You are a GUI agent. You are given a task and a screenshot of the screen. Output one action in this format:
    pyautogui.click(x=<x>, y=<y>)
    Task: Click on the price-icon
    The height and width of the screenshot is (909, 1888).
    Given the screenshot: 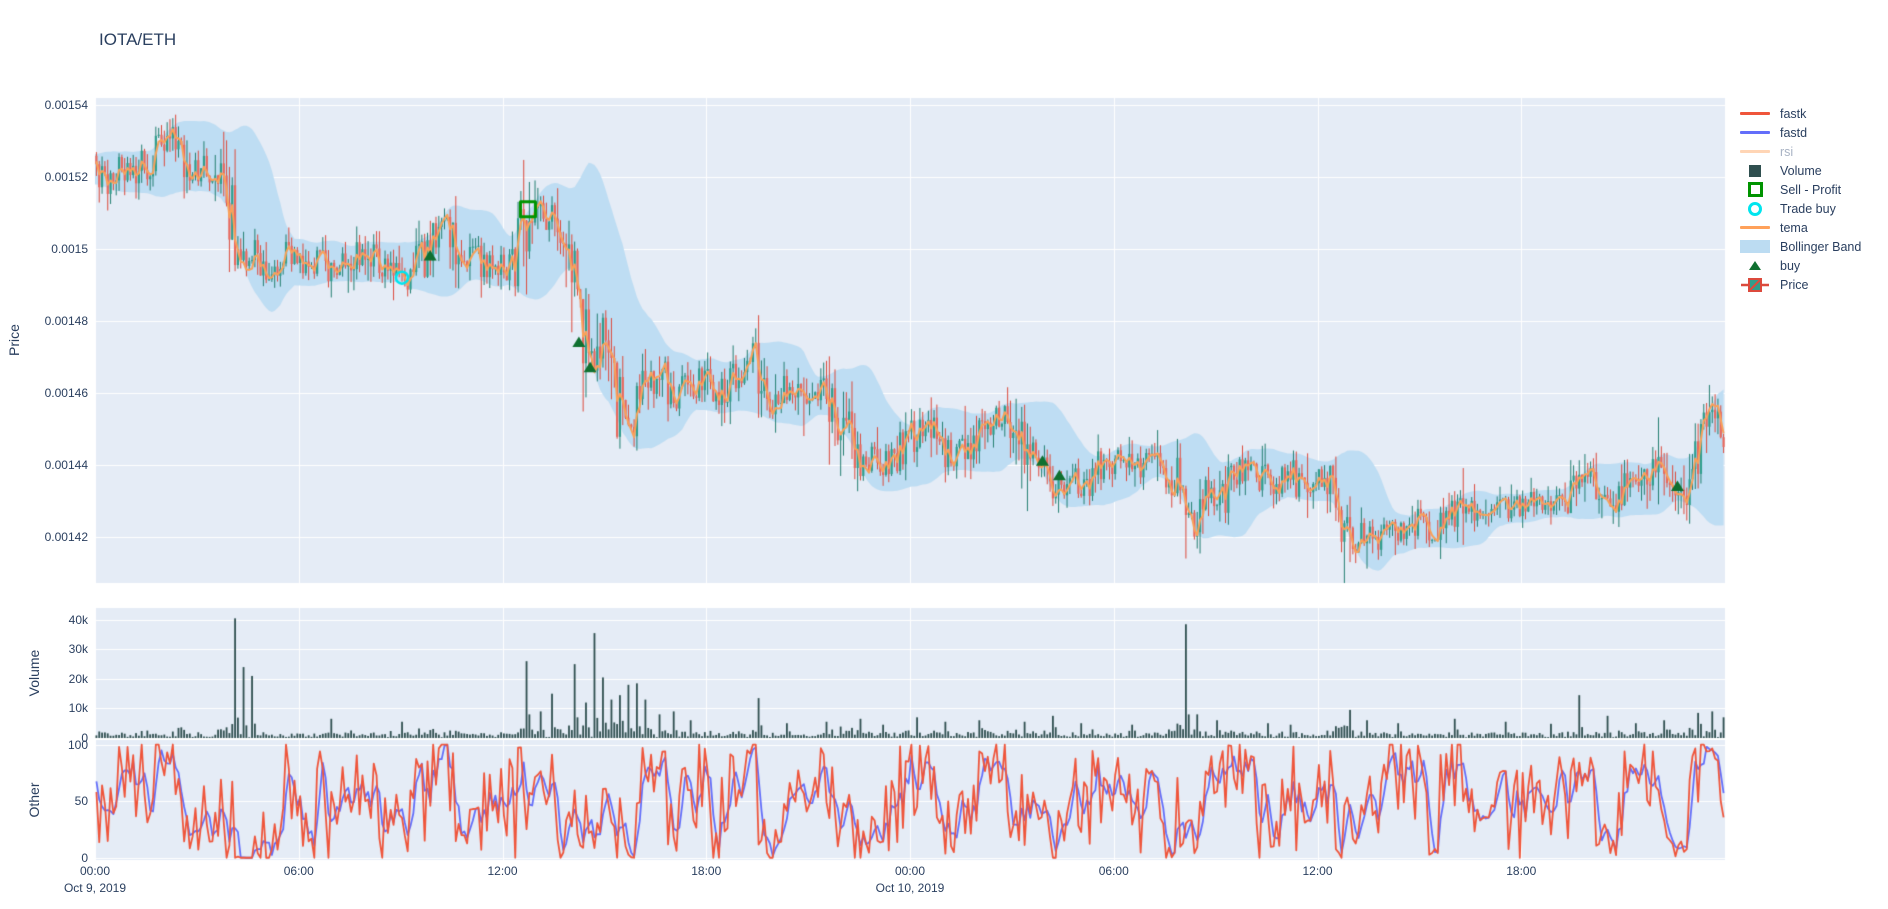 What is the action you would take?
    pyautogui.click(x=1755, y=284)
    